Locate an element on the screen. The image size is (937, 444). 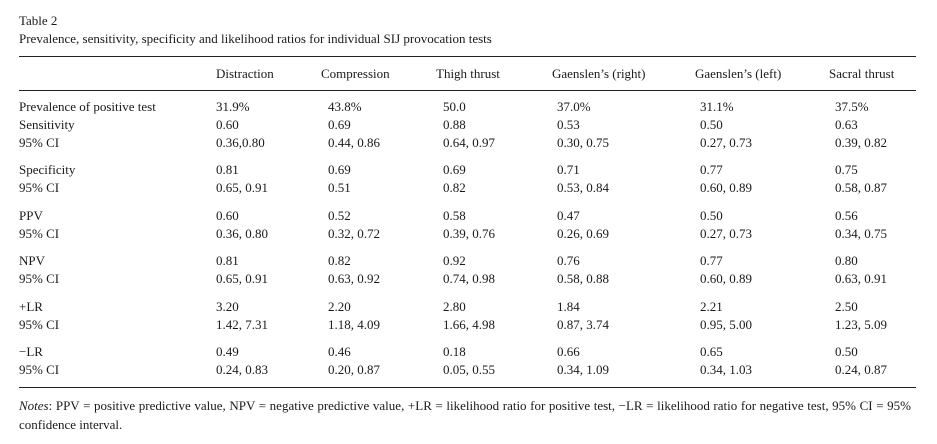
table-cell: 0.36, 0.80 is located at coordinates (242, 233).